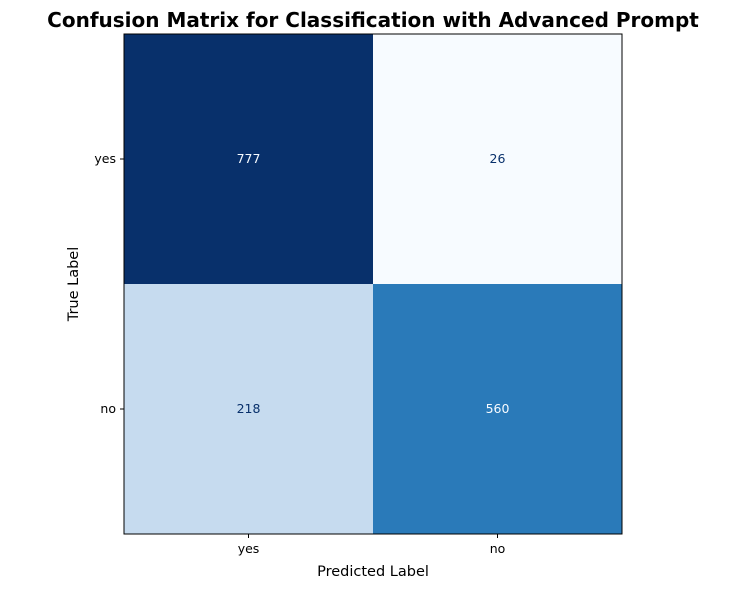 Image resolution: width=746 pixels, height=590 pixels. I want to click on cell-value-no-yes: 218, so click(249, 408).